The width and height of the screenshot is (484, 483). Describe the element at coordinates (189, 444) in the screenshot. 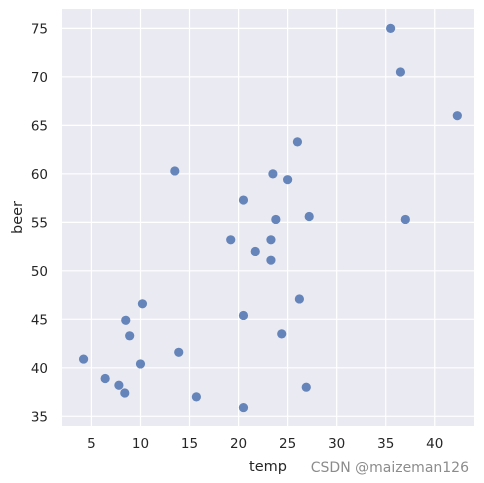

I see `x-tick-label: 15` at that location.